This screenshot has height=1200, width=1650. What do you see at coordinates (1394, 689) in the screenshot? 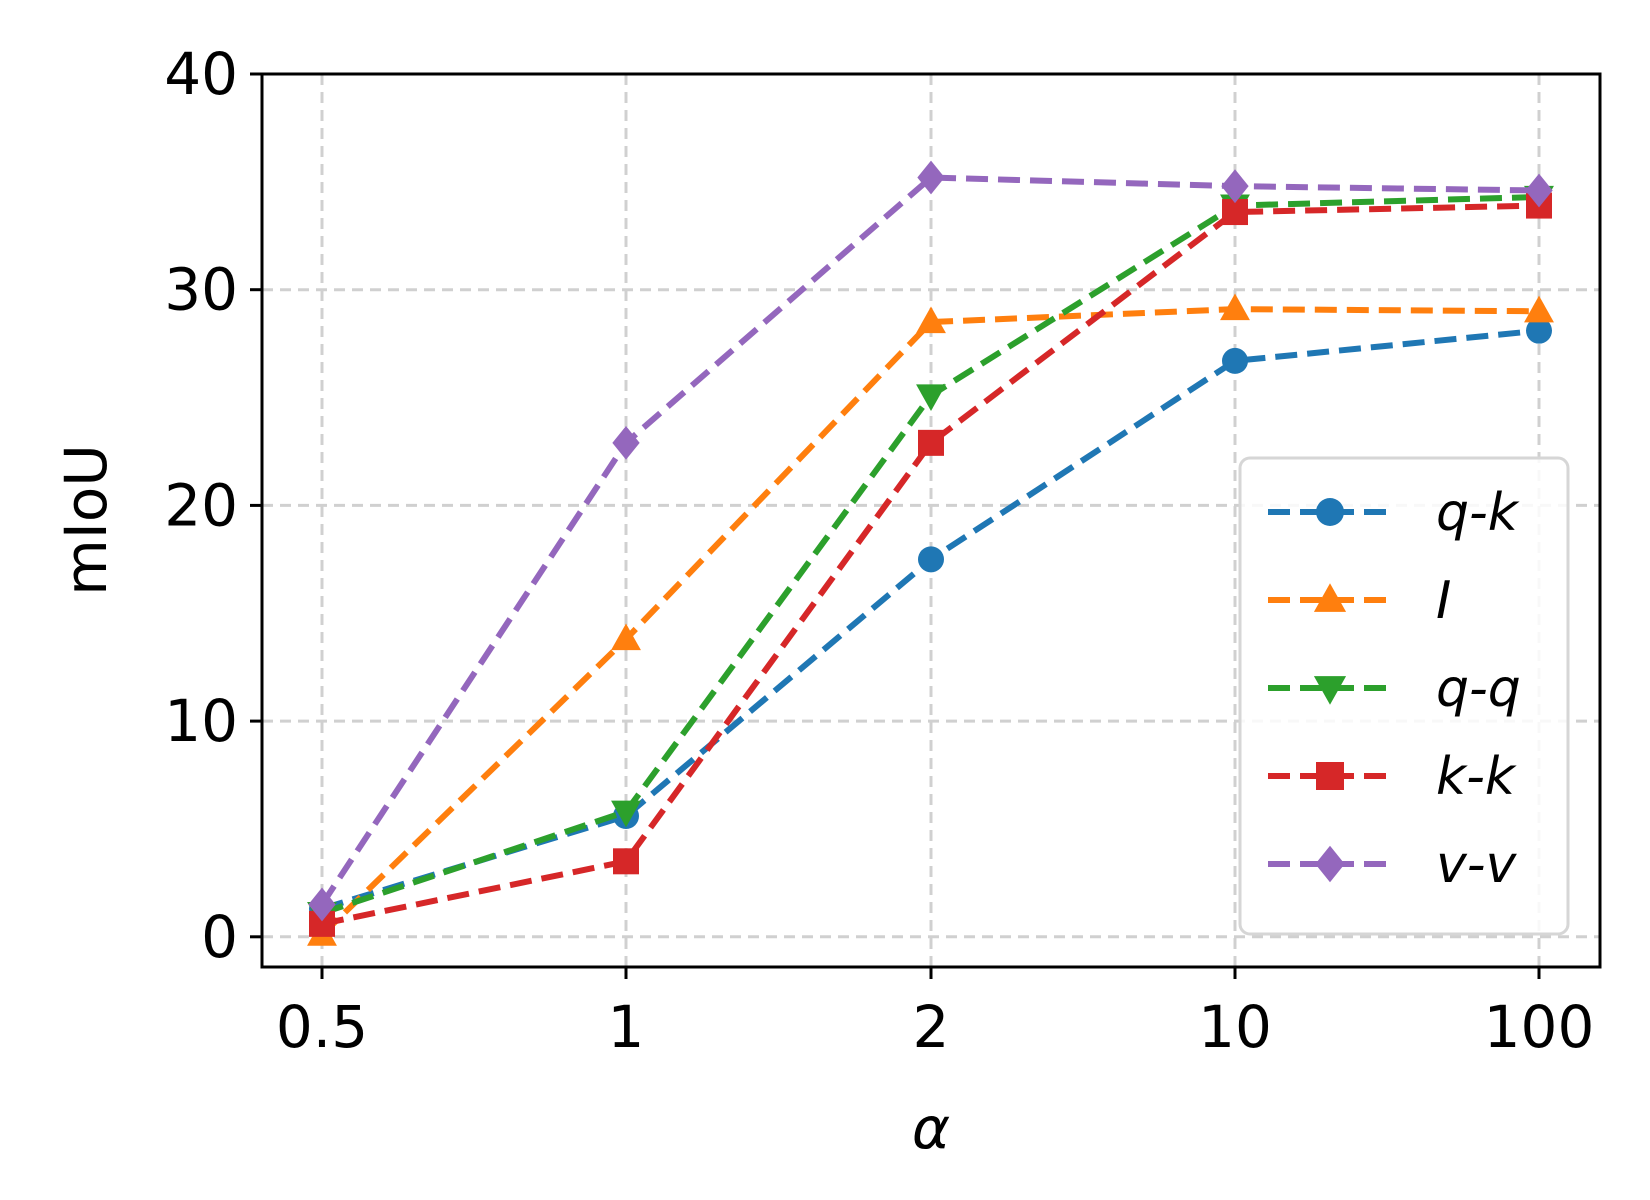
I see `legend-item: q-q` at bounding box center [1394, 689].